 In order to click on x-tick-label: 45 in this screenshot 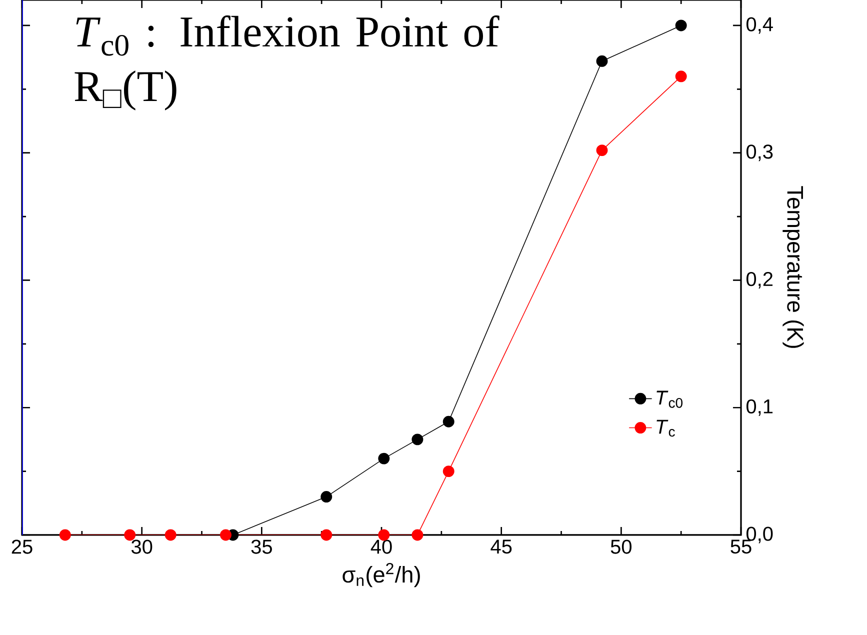, I will do `click(501, 547)`.